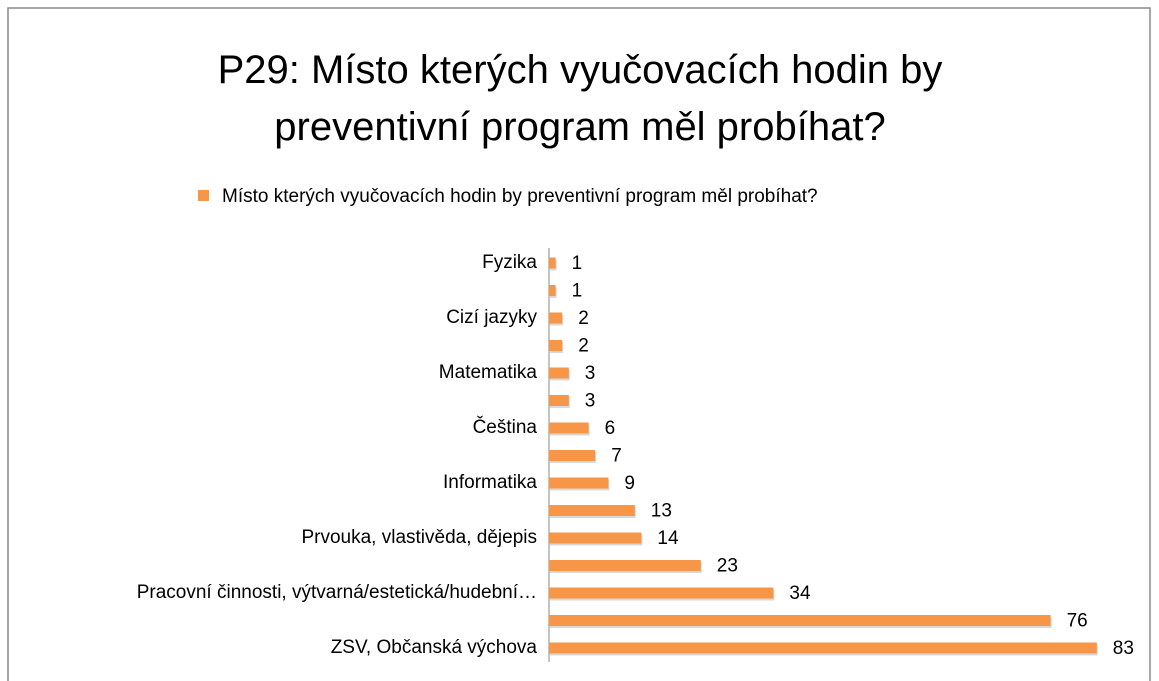 The height and width of the screenshot is (681, 1159). Describe the element at coordinates (629, 483) in the screenshot. I see `data-label: 9` at that location.